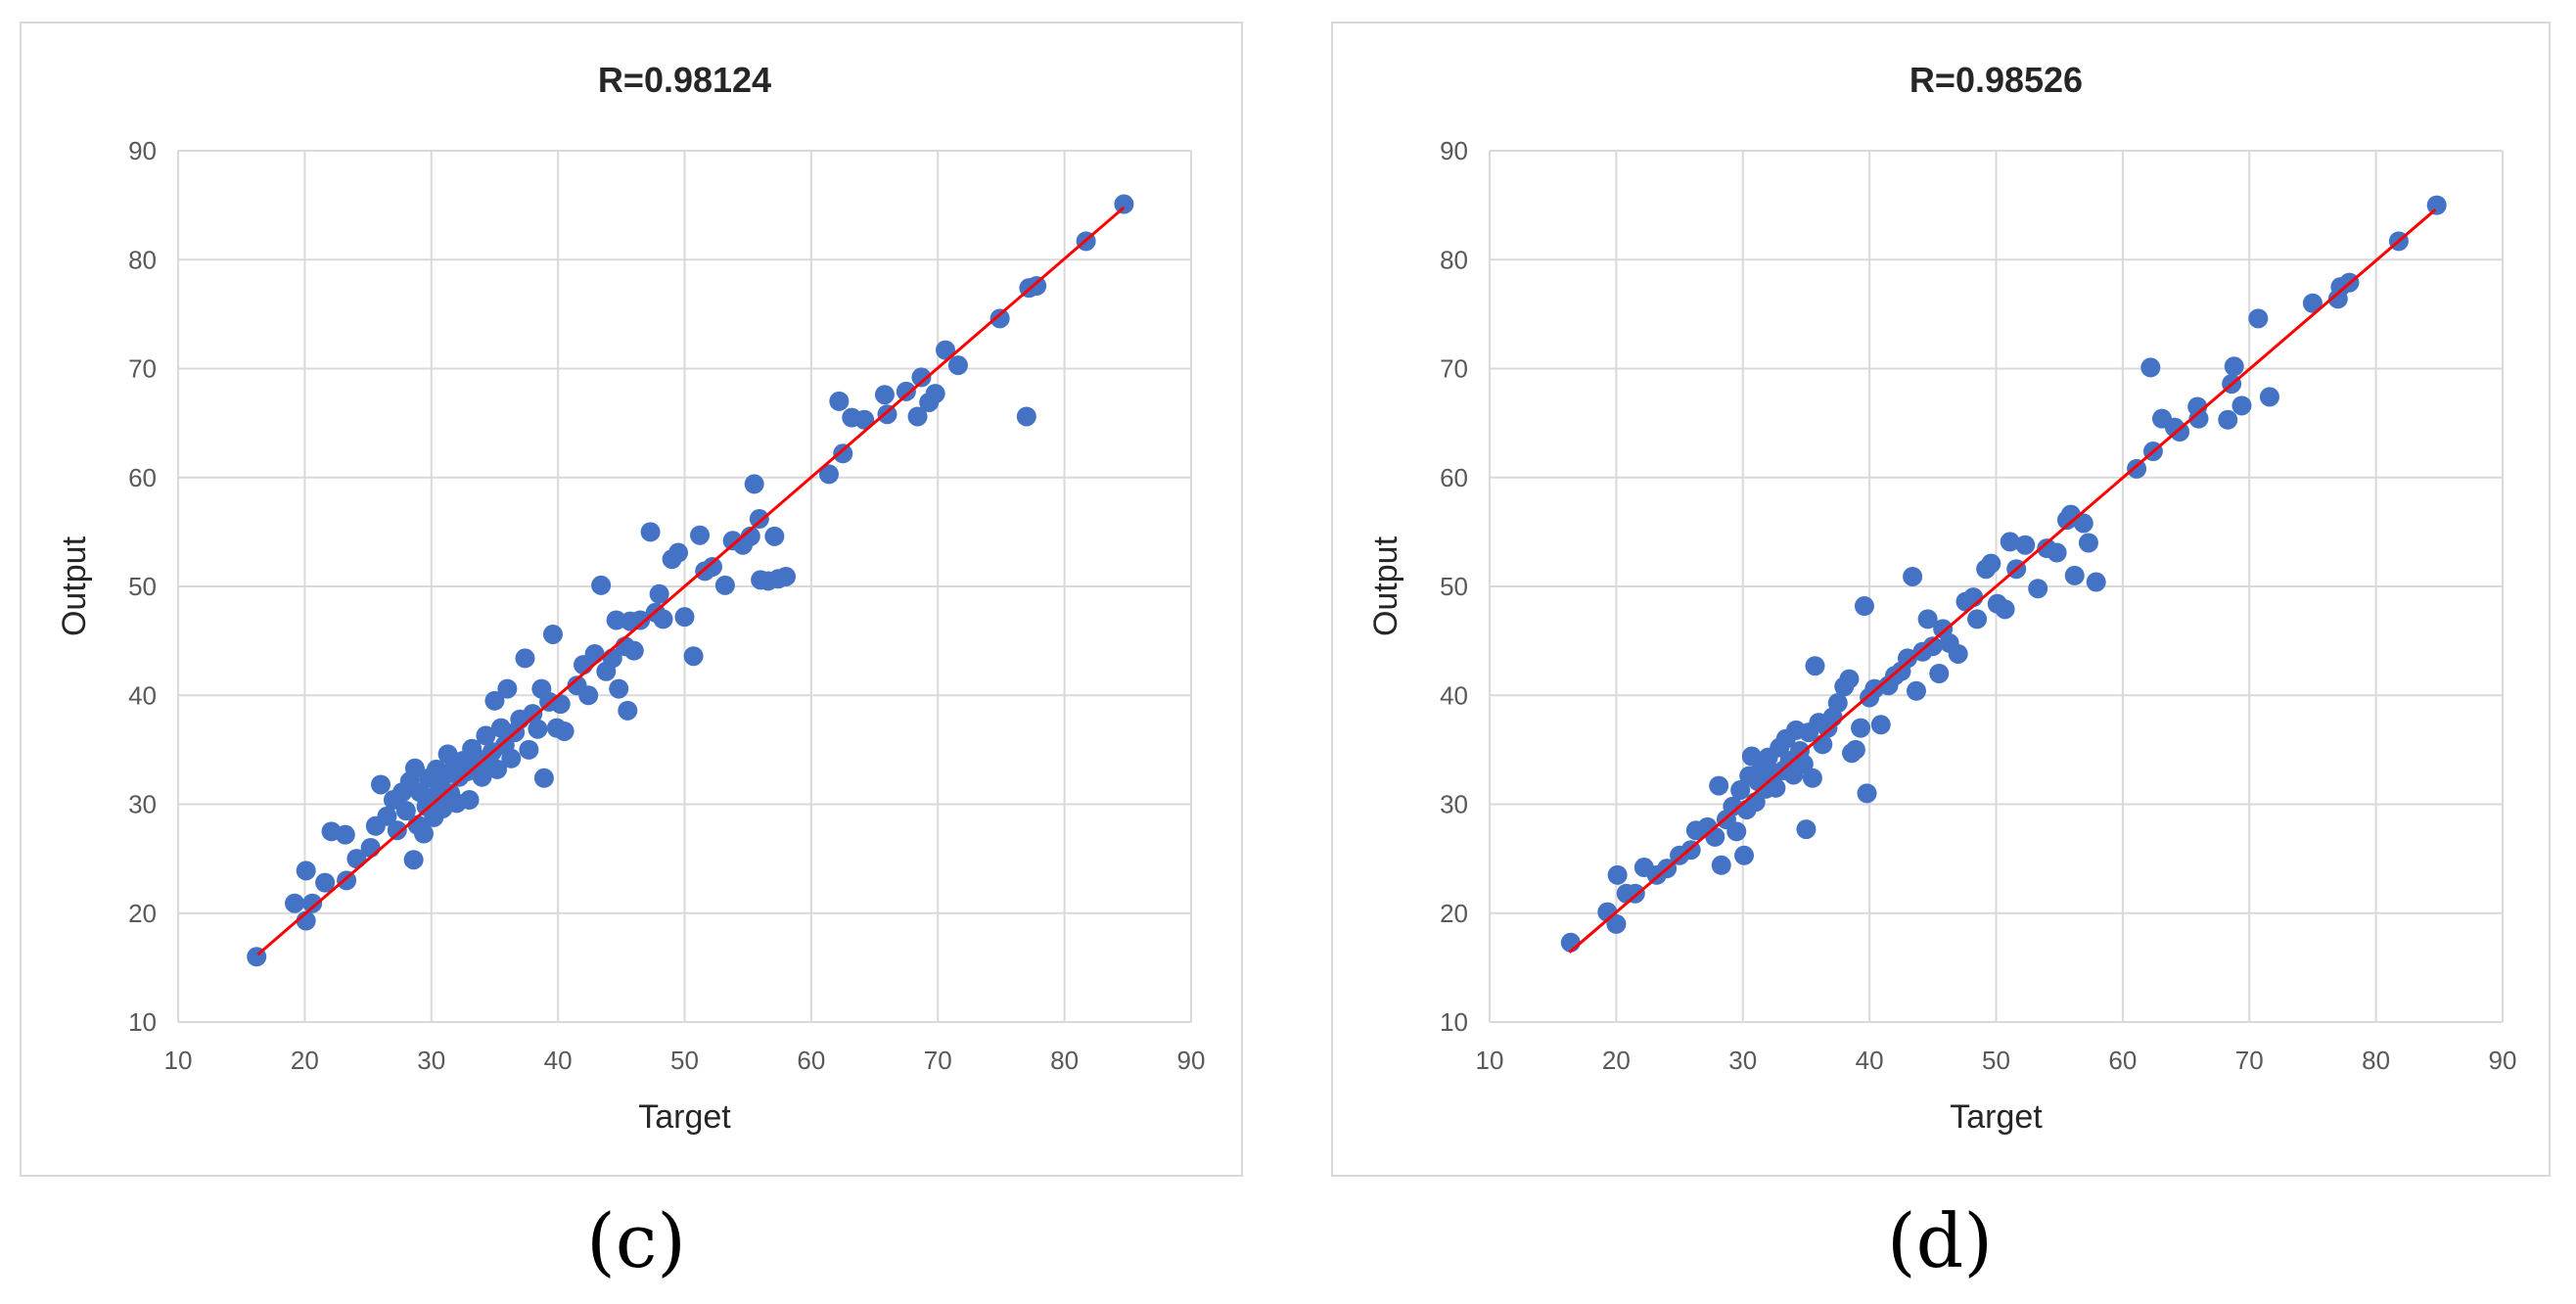  Describe the element at coordinates (684, 1060) in the screenshot. I see `x-tick-label: 50` at that location.